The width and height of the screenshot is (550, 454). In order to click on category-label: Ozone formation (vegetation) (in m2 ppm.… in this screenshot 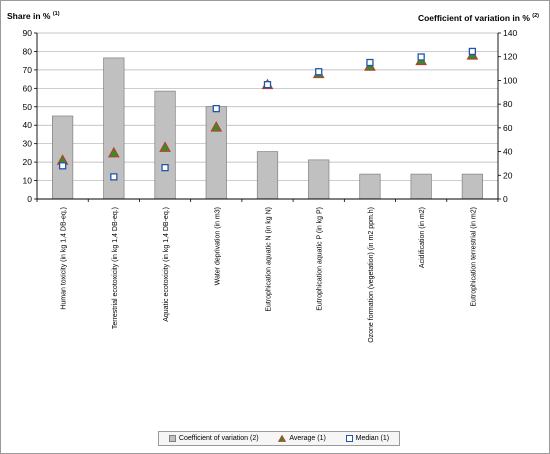, I will do `click(371, 275)`.